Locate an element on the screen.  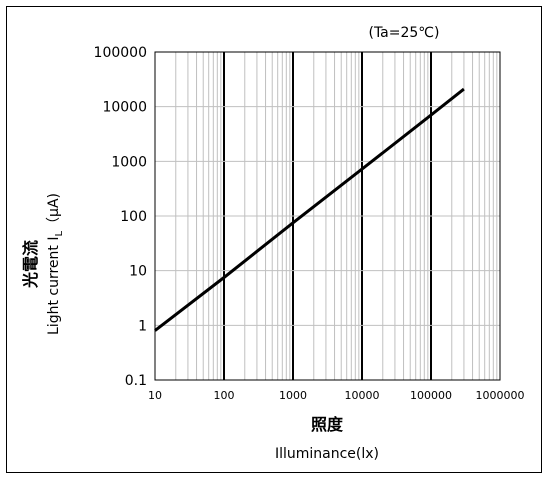
y-axis-label-en-unit: （μA) is located at coordinates (54, 212).